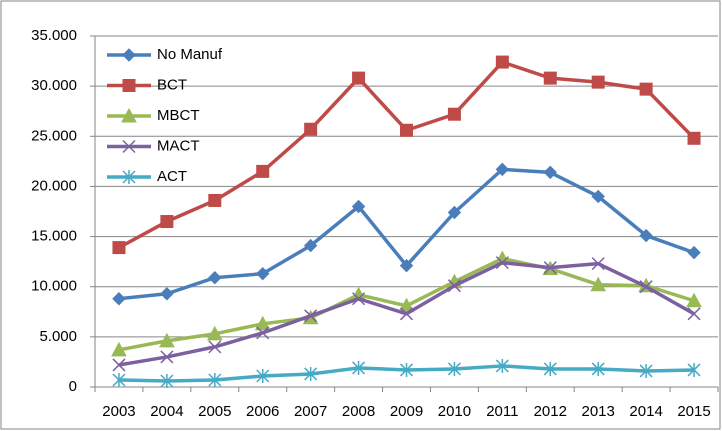  Describe the element at coordinates (54, 85) in the screenshot. I see `y-tick-label: 30.000` at that location.